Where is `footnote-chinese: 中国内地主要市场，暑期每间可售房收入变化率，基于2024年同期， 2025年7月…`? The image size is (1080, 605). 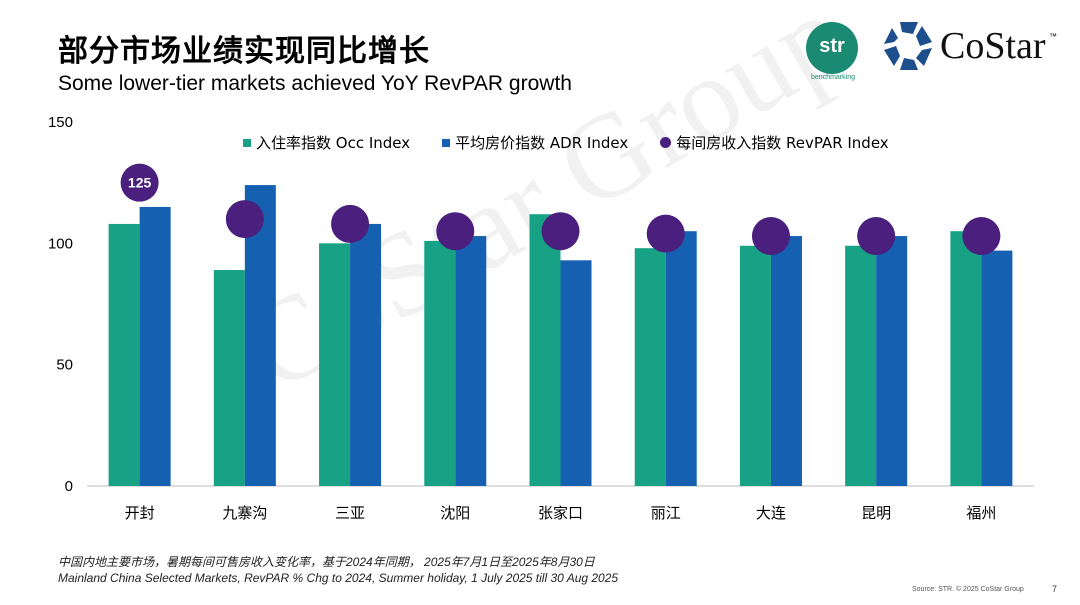 footnote-chinese: 中国内地主要市场，暑期每间可售房收入变化率，基于2024年同期， 2025年7月… is located at coordinates (326, 562).